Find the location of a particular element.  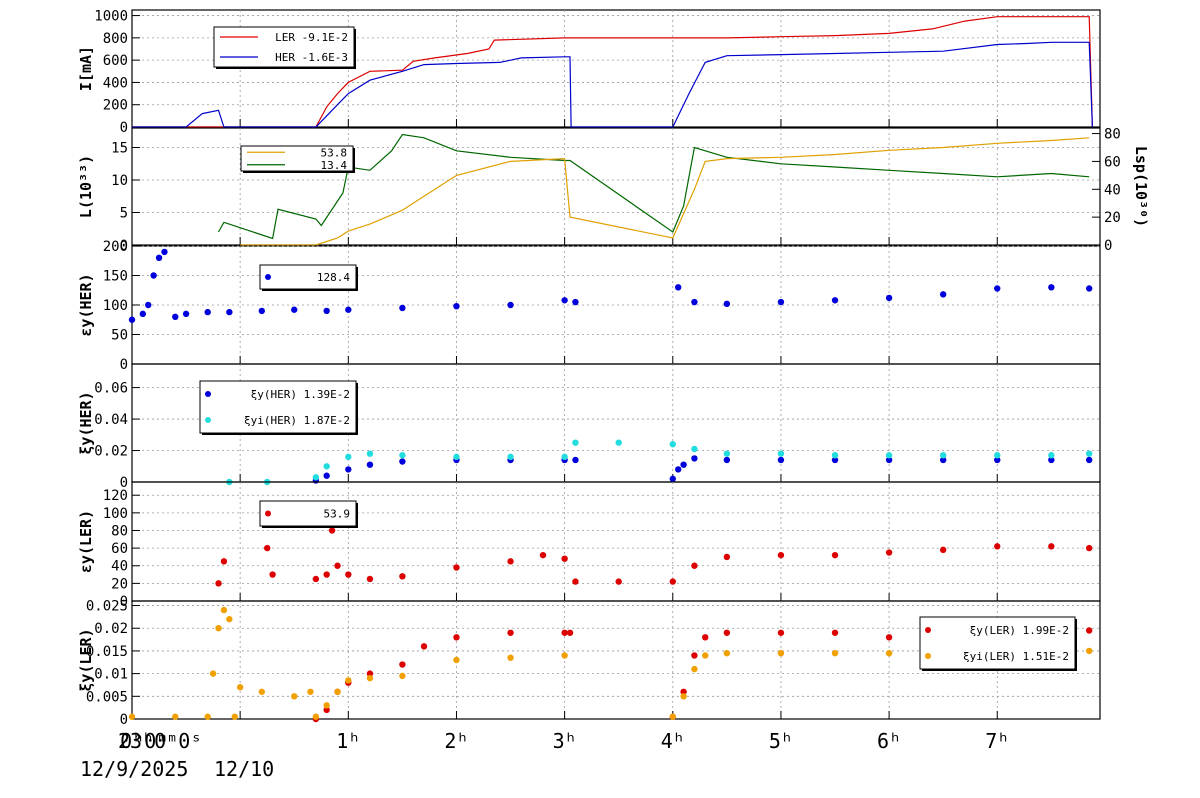

y-tick-label: 1000 is located at coordinates (111, 17).